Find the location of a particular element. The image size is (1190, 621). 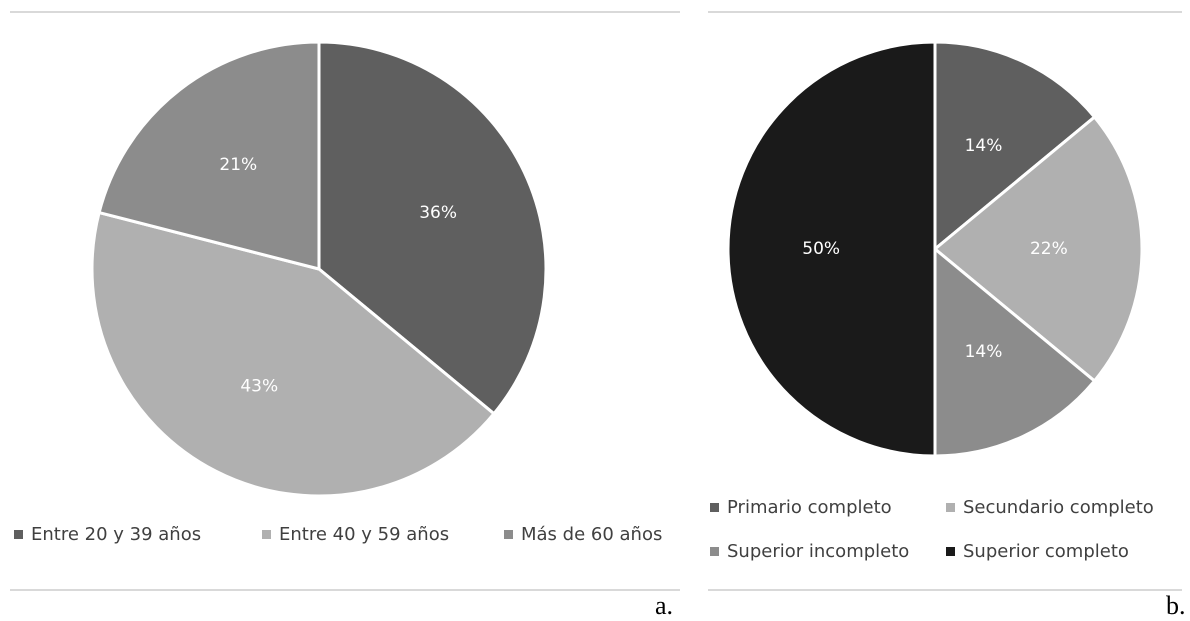

age-data-label-1: 43% is located at coordinates (259, 386).